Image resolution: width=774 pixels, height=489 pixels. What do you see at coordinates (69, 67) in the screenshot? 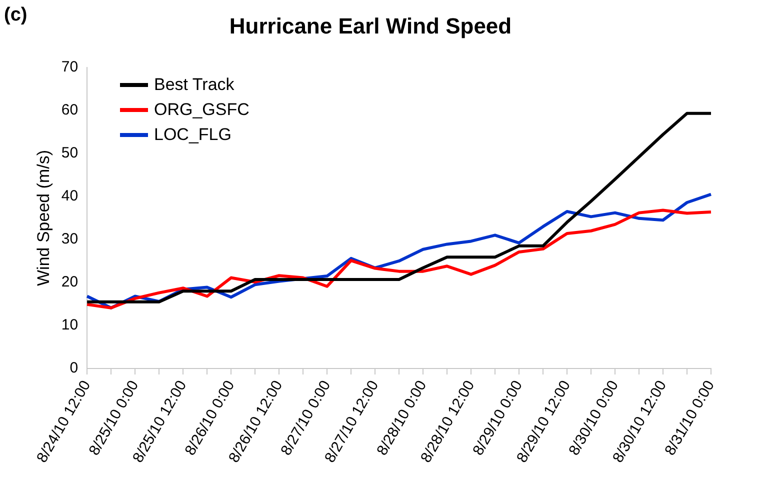
I see `y-tick-label: 70` at bounding box center [69, 67].